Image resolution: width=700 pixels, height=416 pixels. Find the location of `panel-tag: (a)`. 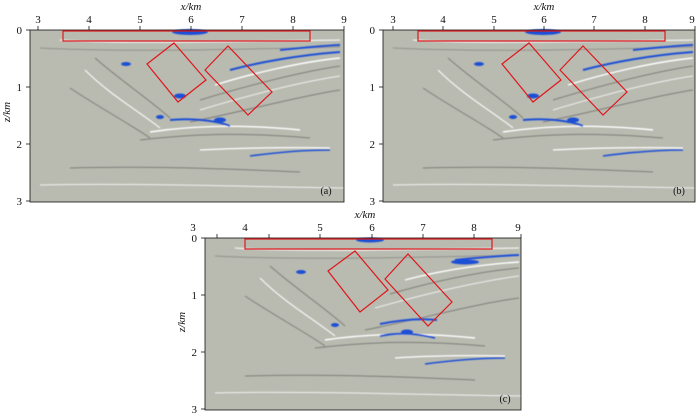

panel-tag: (a) is located at coordinates (325, 191).